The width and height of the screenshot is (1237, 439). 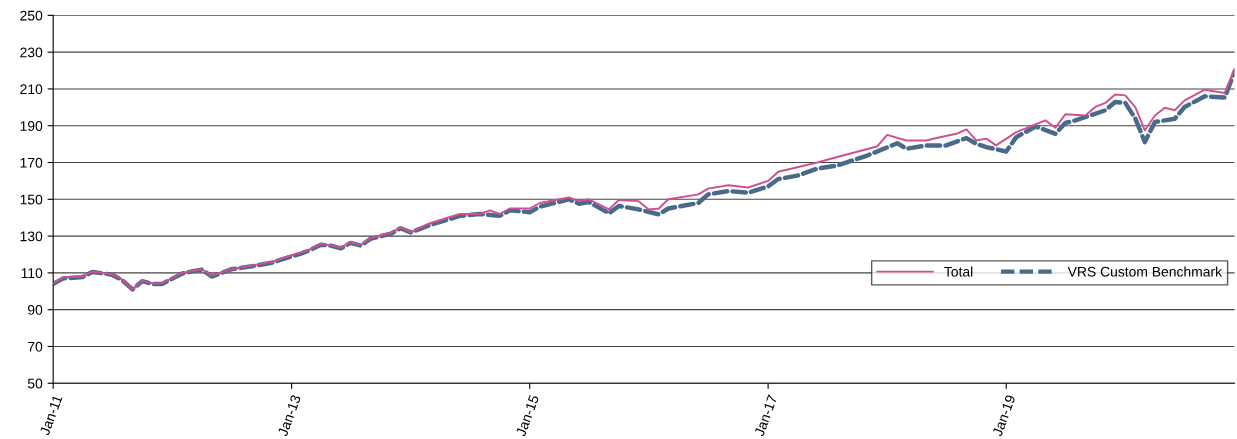 What do you see at coordinates (35, 310) in the screenshot?
I see `y-tick-label: 90` at bounding box center [35, 310].